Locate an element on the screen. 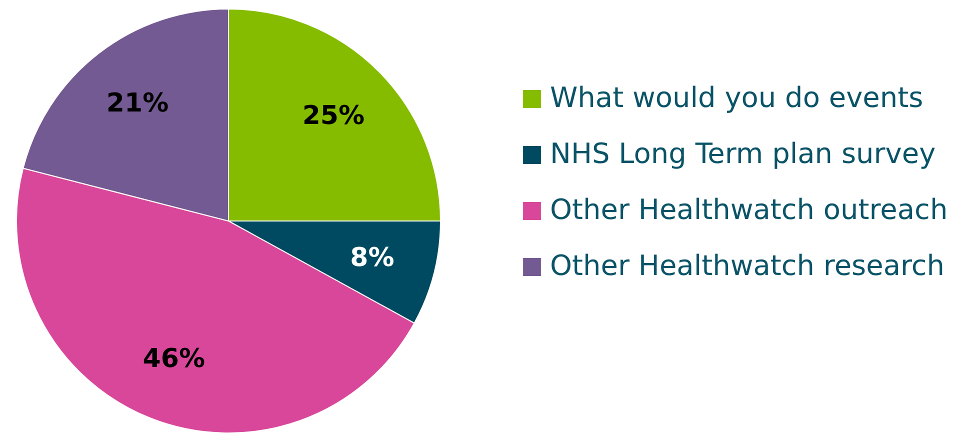 This screenshot has height=442, width=960. legend-label: NHS Long Term plan survey is located at coordinates (743, 153).